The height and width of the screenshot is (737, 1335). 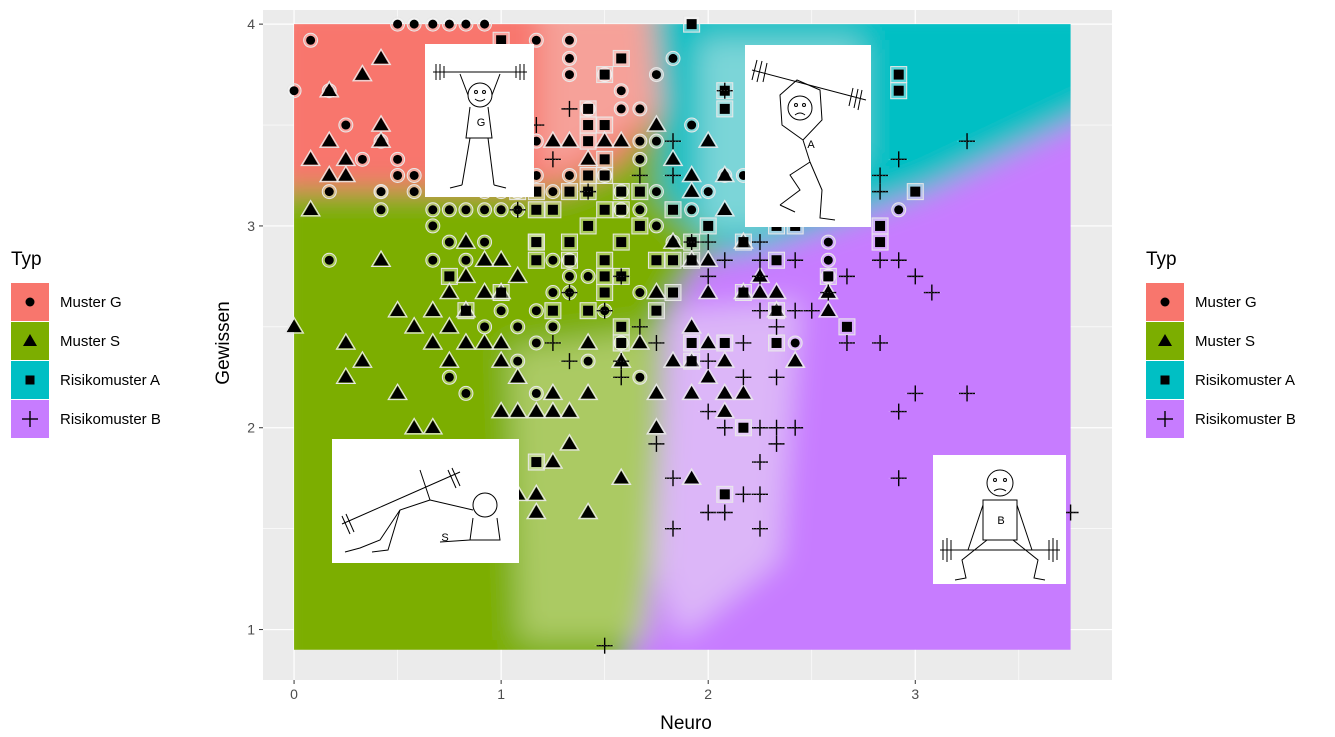 What do you see at coordinates (585, 485) in the screenshot?
I see `region-muster-s-light` at bounding box center [585, 485].